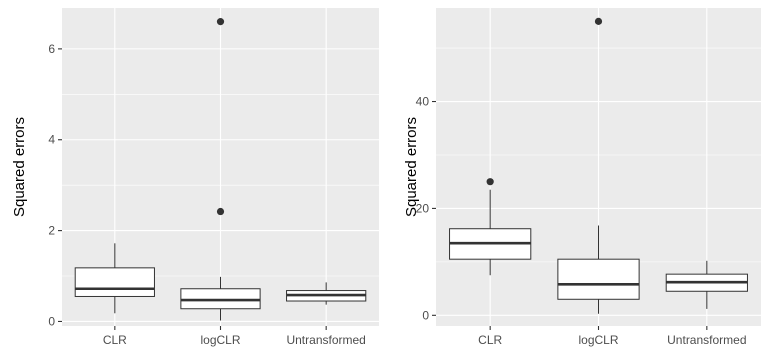 The height and width of the screenshot is (359, 761). Describe the element at coordinates (51, 231) in the screenshot. I see `y-tick-label: 2` at that location.